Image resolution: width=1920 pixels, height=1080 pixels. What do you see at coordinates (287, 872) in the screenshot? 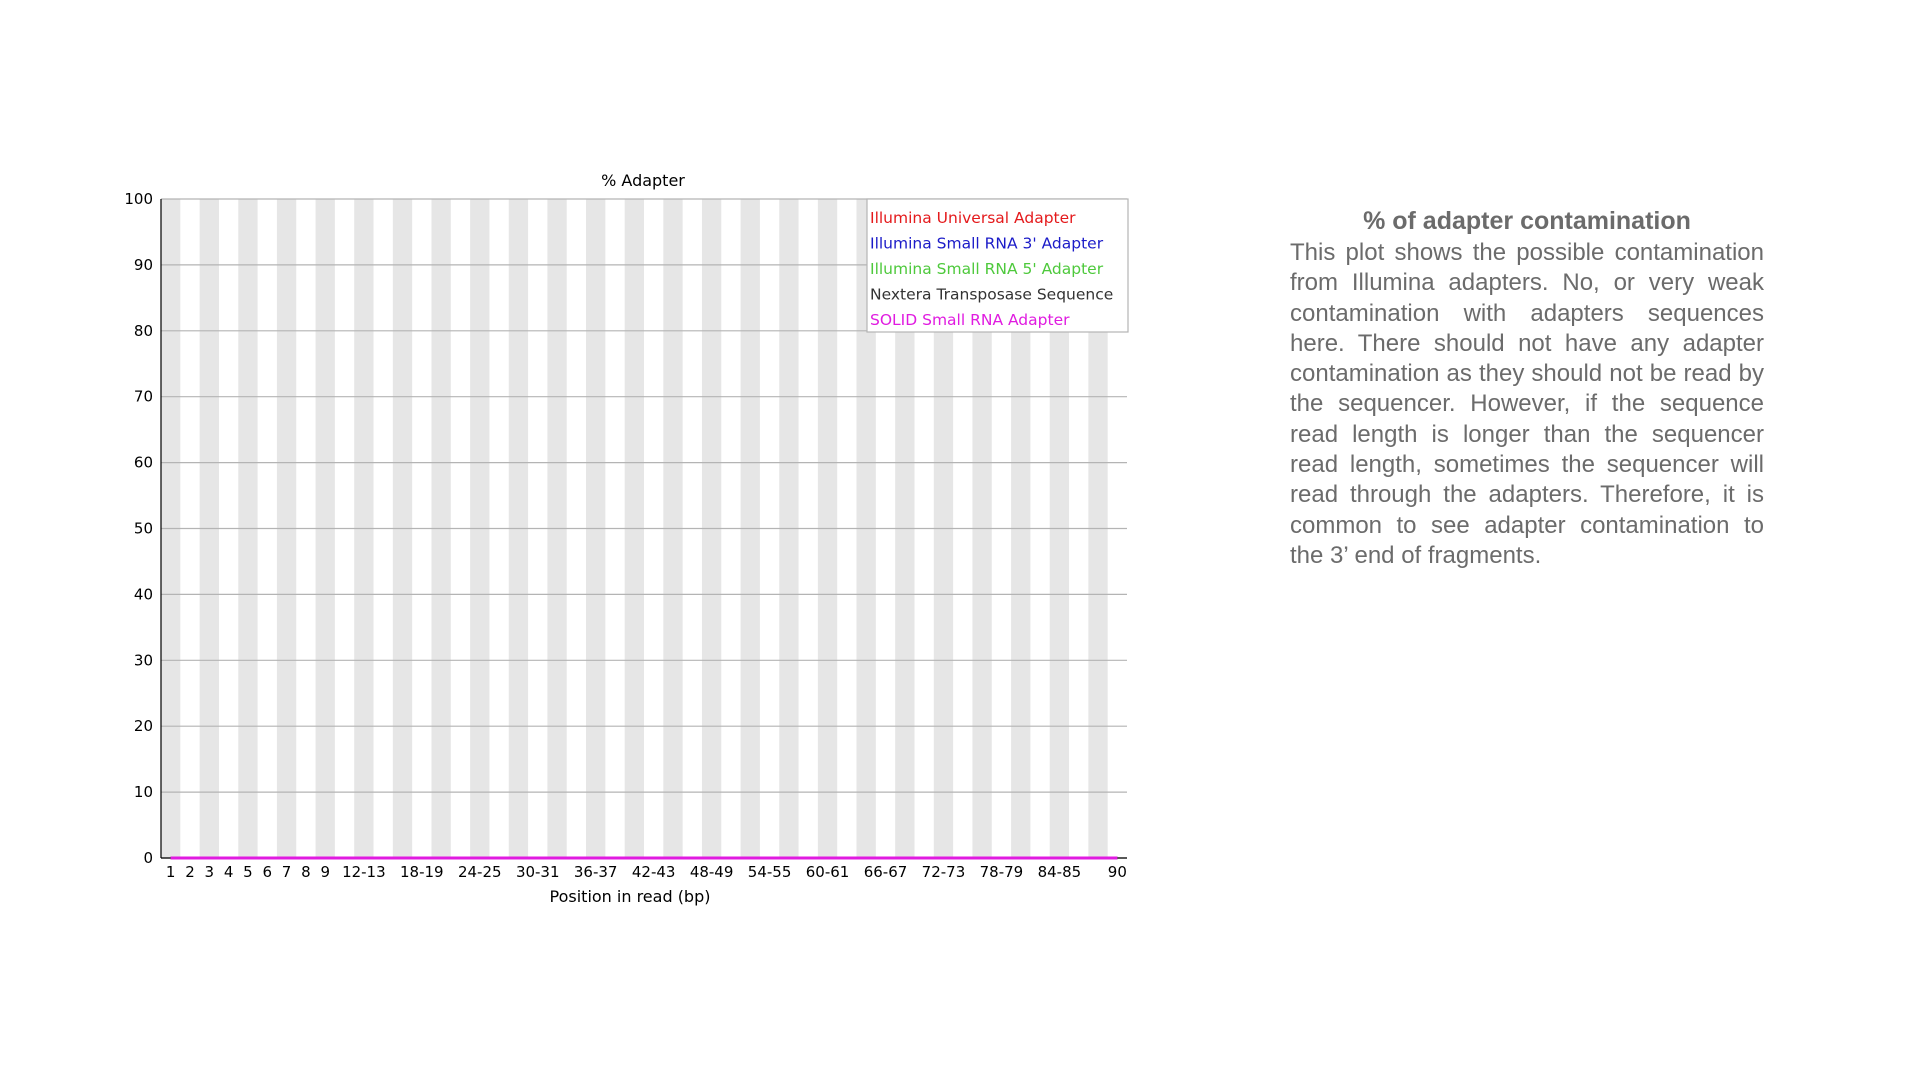
I see `x-tick-label: 7` at bounding box center [287, 872].